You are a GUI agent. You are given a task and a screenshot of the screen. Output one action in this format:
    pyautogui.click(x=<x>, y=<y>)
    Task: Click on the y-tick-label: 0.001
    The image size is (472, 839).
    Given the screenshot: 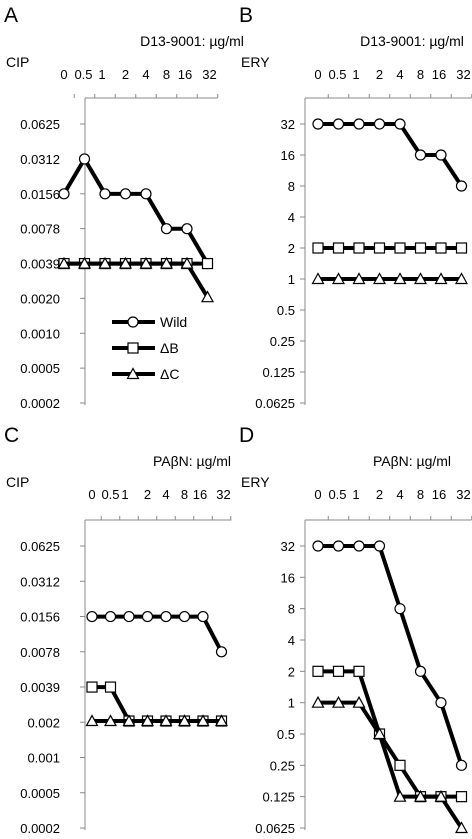 What is the action you would take?
    pyautogui.click(x=43, y=758)
    